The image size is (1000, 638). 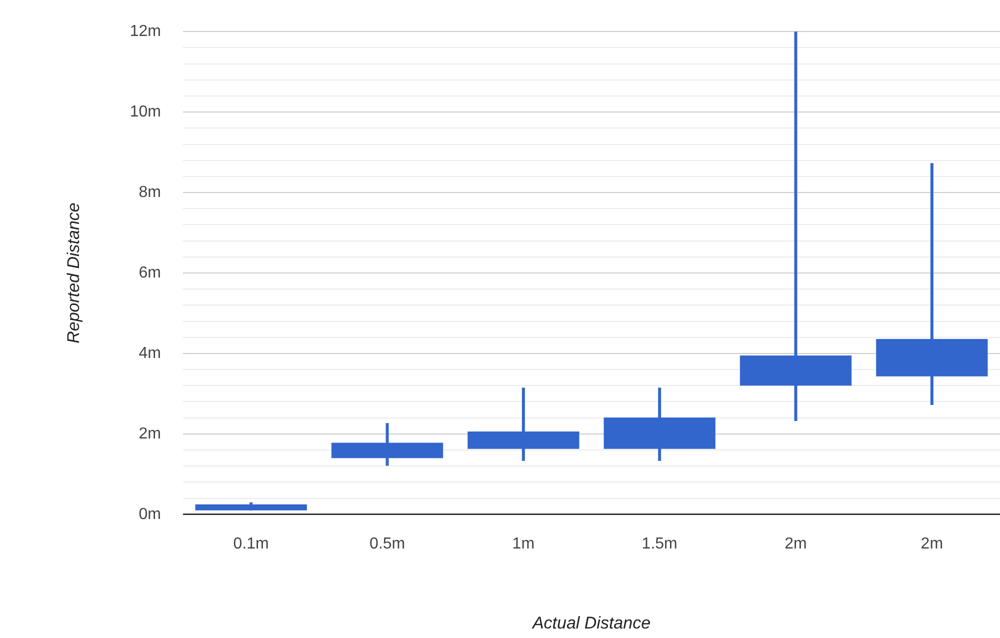 What do you see at coordinates (591, 623) in the screenshot?
I see `x-axis-title: Actual Distance` at bounding box center [591, 623].